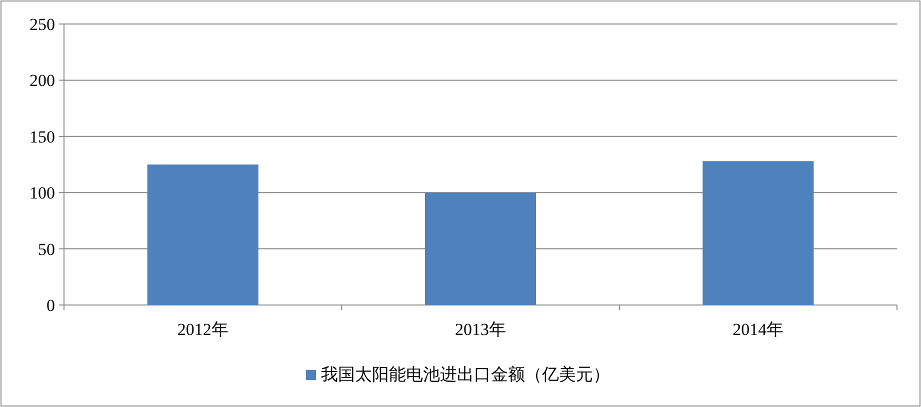 The height and width of the screenshot is (407, 921). What do you see at coordinates (42, 24) in the screenshot?
I see `y-tick-label: 250` at bounding box center [42, 24].